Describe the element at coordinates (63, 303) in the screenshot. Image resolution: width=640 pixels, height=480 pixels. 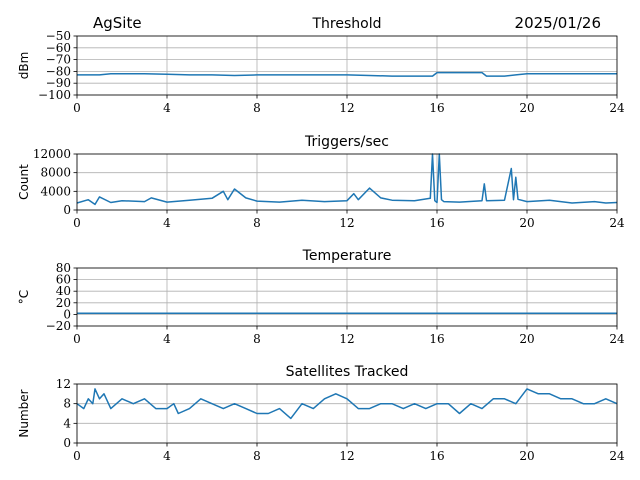
I see `y-tick-label: 20` at that location.